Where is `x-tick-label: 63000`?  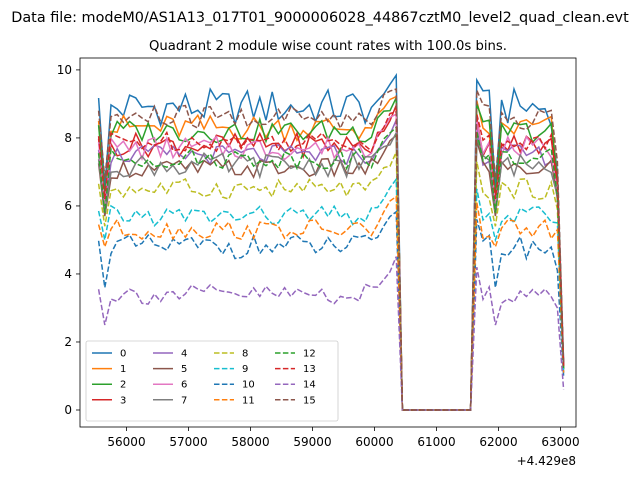
x-tick-label: 63000 is located at coordinates (560, 442).